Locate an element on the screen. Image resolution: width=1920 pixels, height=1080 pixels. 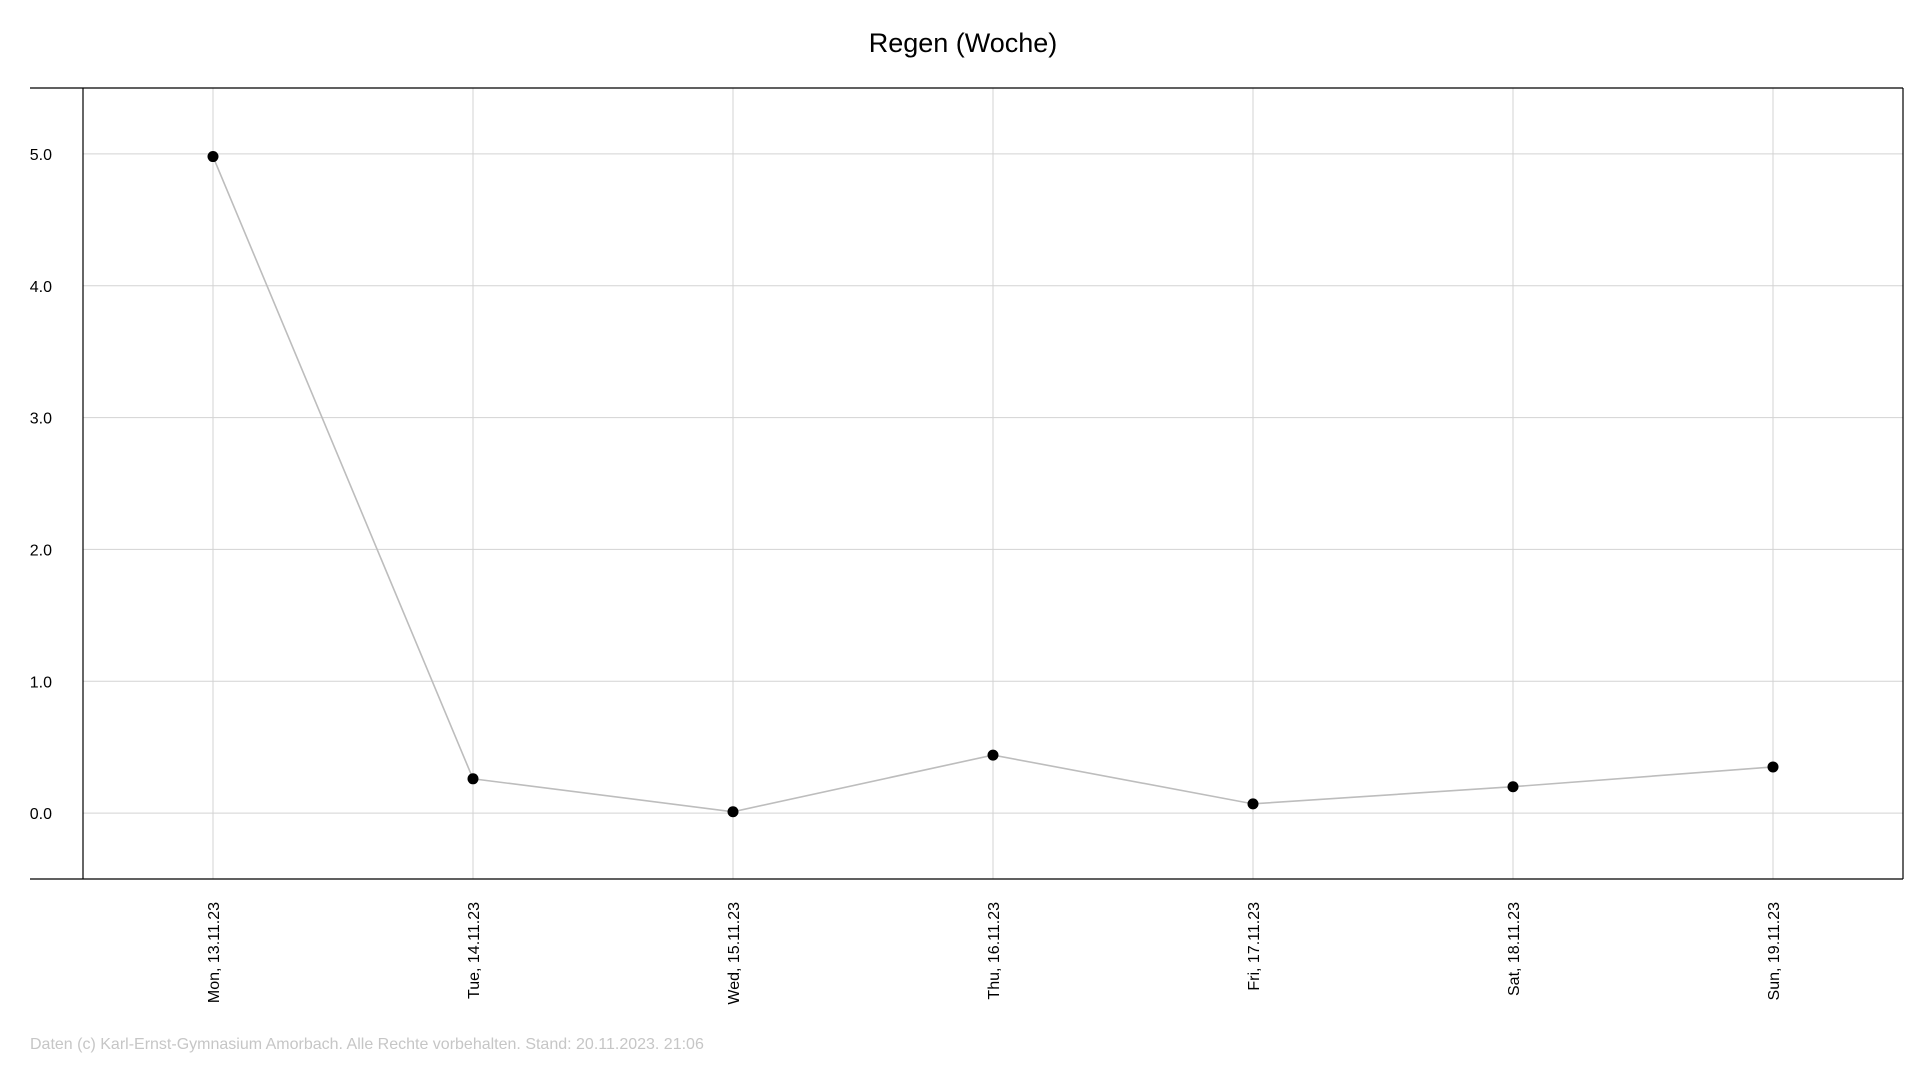
y-tick-label: 4.0 is located at coordinates (41, 287).